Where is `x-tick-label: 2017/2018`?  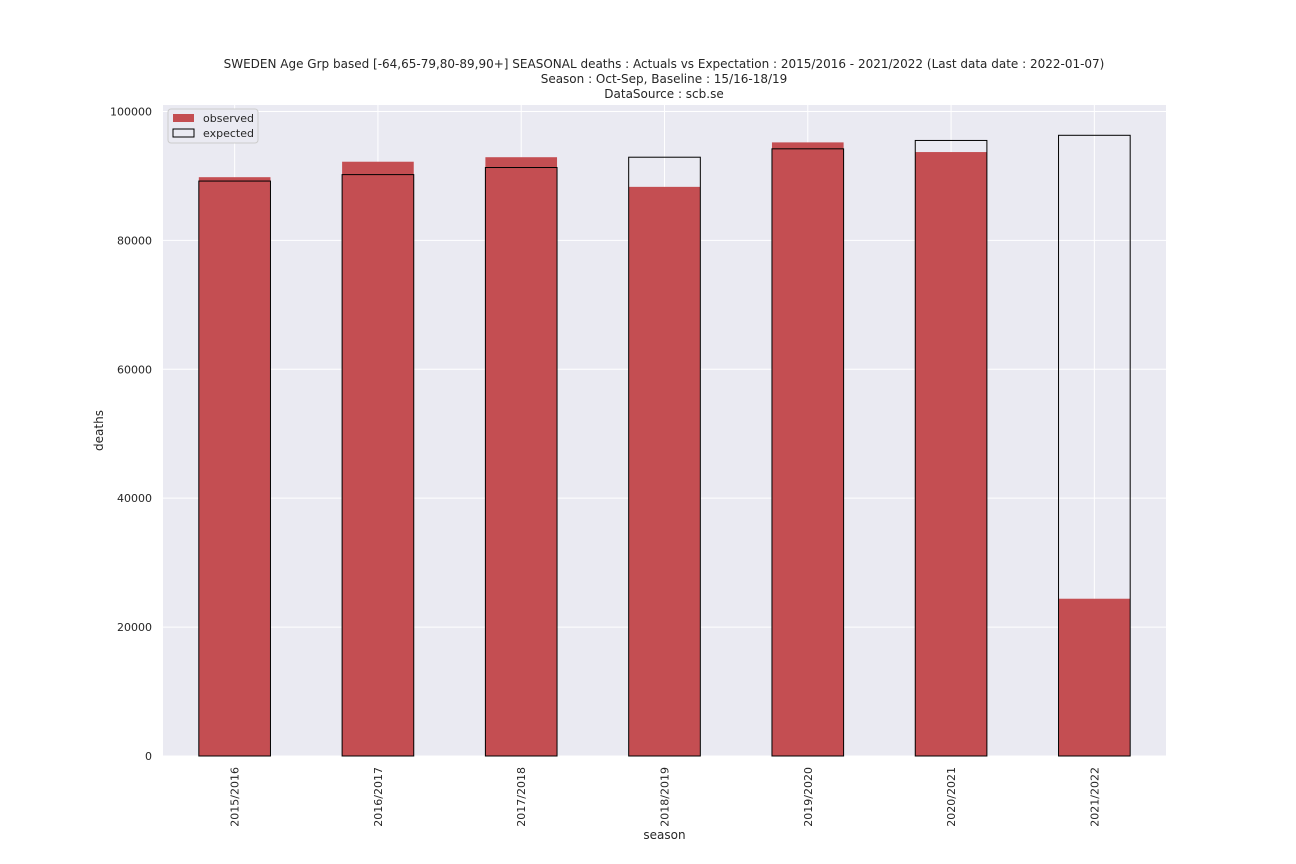 x-tick-label: 2017/2018 is located at coordinates (521, 797).